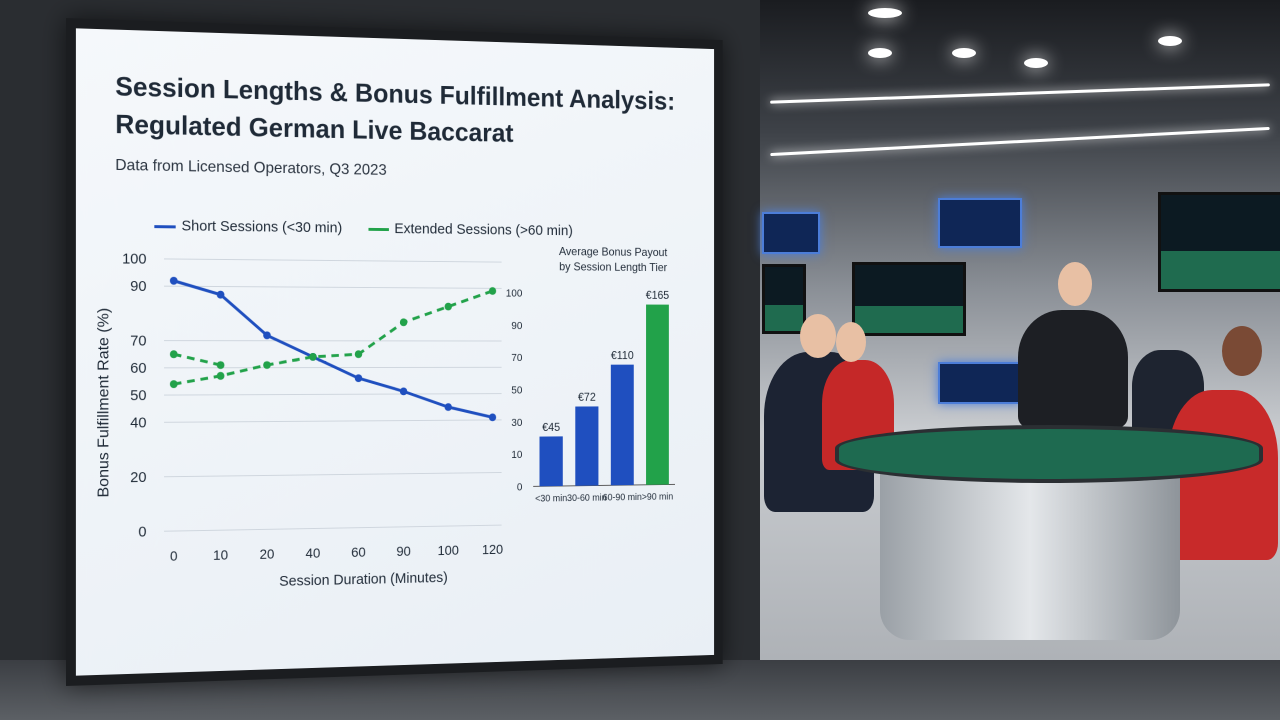 This screenshot has width=1280, height=720. What do you see at coordinates (1073, 369) in the screenshot?
I see `dealer` at bounding box center [1073, 369].